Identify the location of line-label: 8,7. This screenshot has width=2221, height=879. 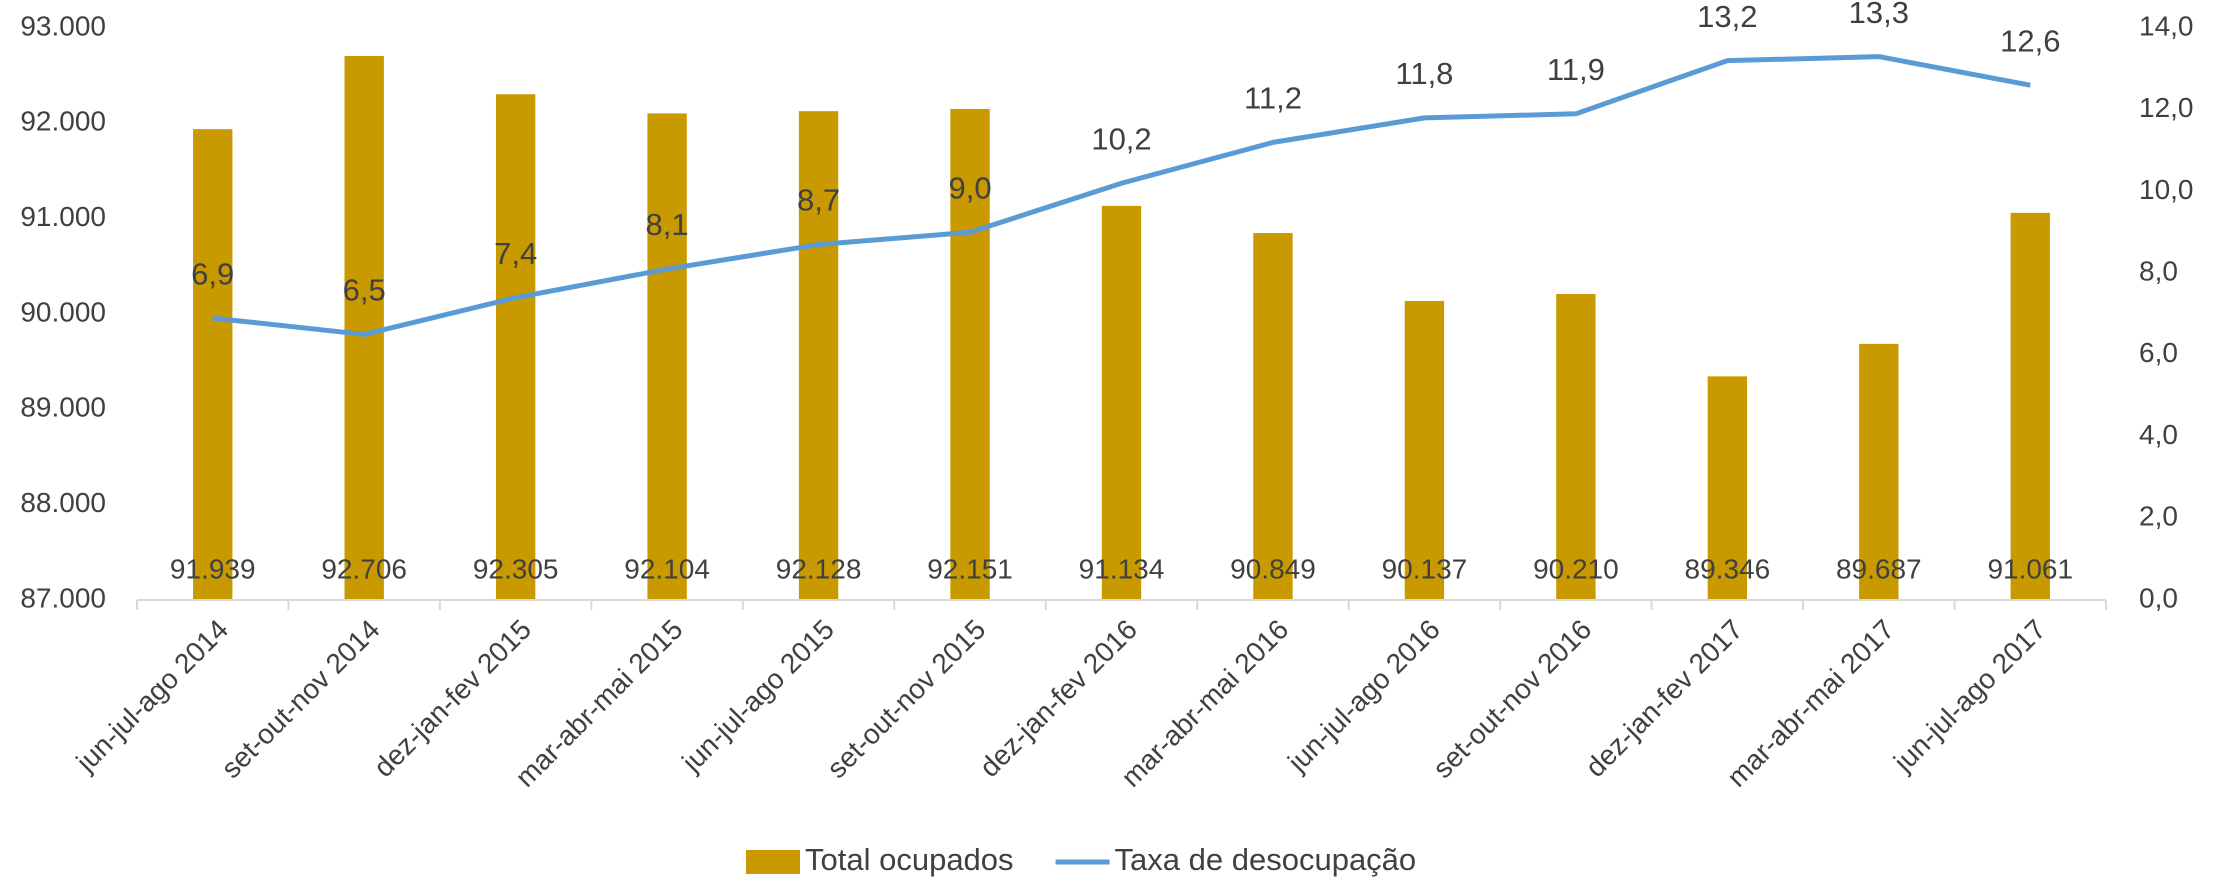
(818, 200).